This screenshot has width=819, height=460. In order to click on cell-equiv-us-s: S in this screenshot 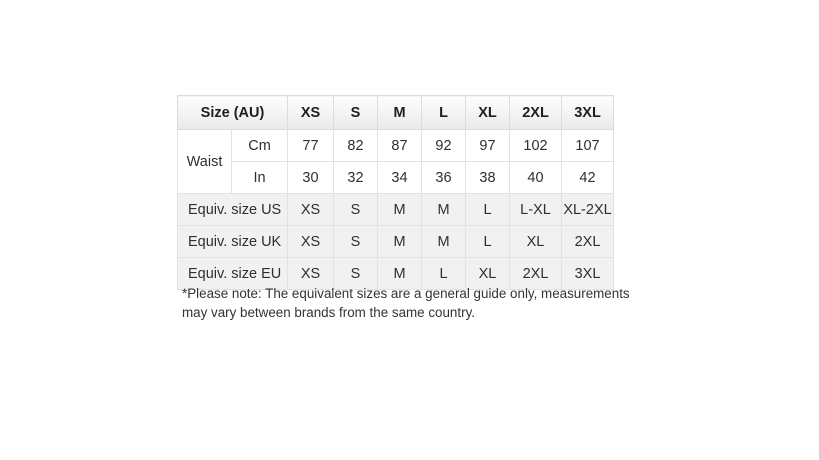, I will do `click(355, 209)`.